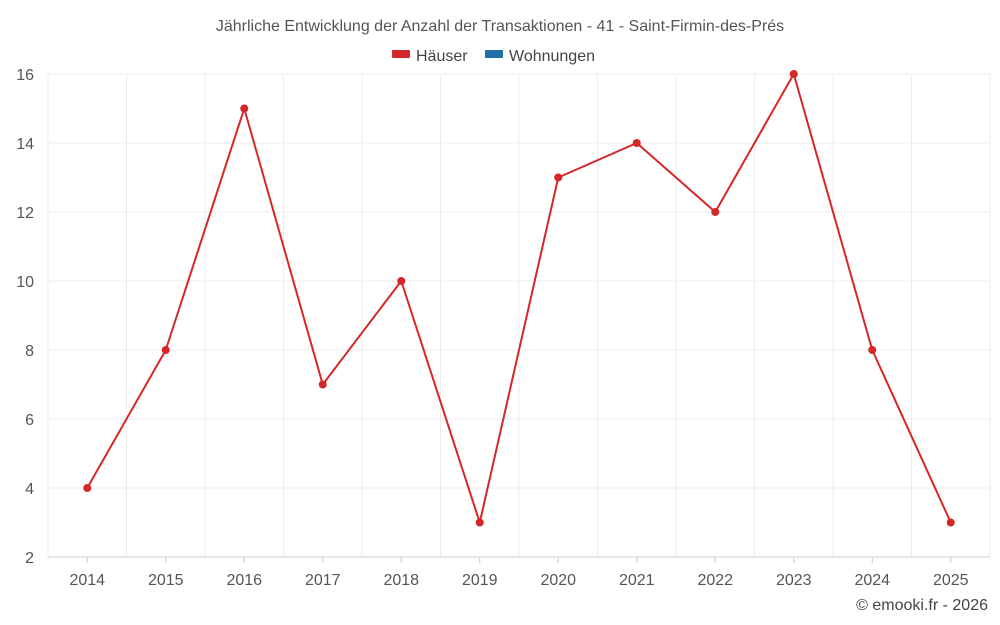 Image resolution: width=1000 pixels, height=625 pixels. I want to click on x-tick-label: 2020, so click(558, 580).